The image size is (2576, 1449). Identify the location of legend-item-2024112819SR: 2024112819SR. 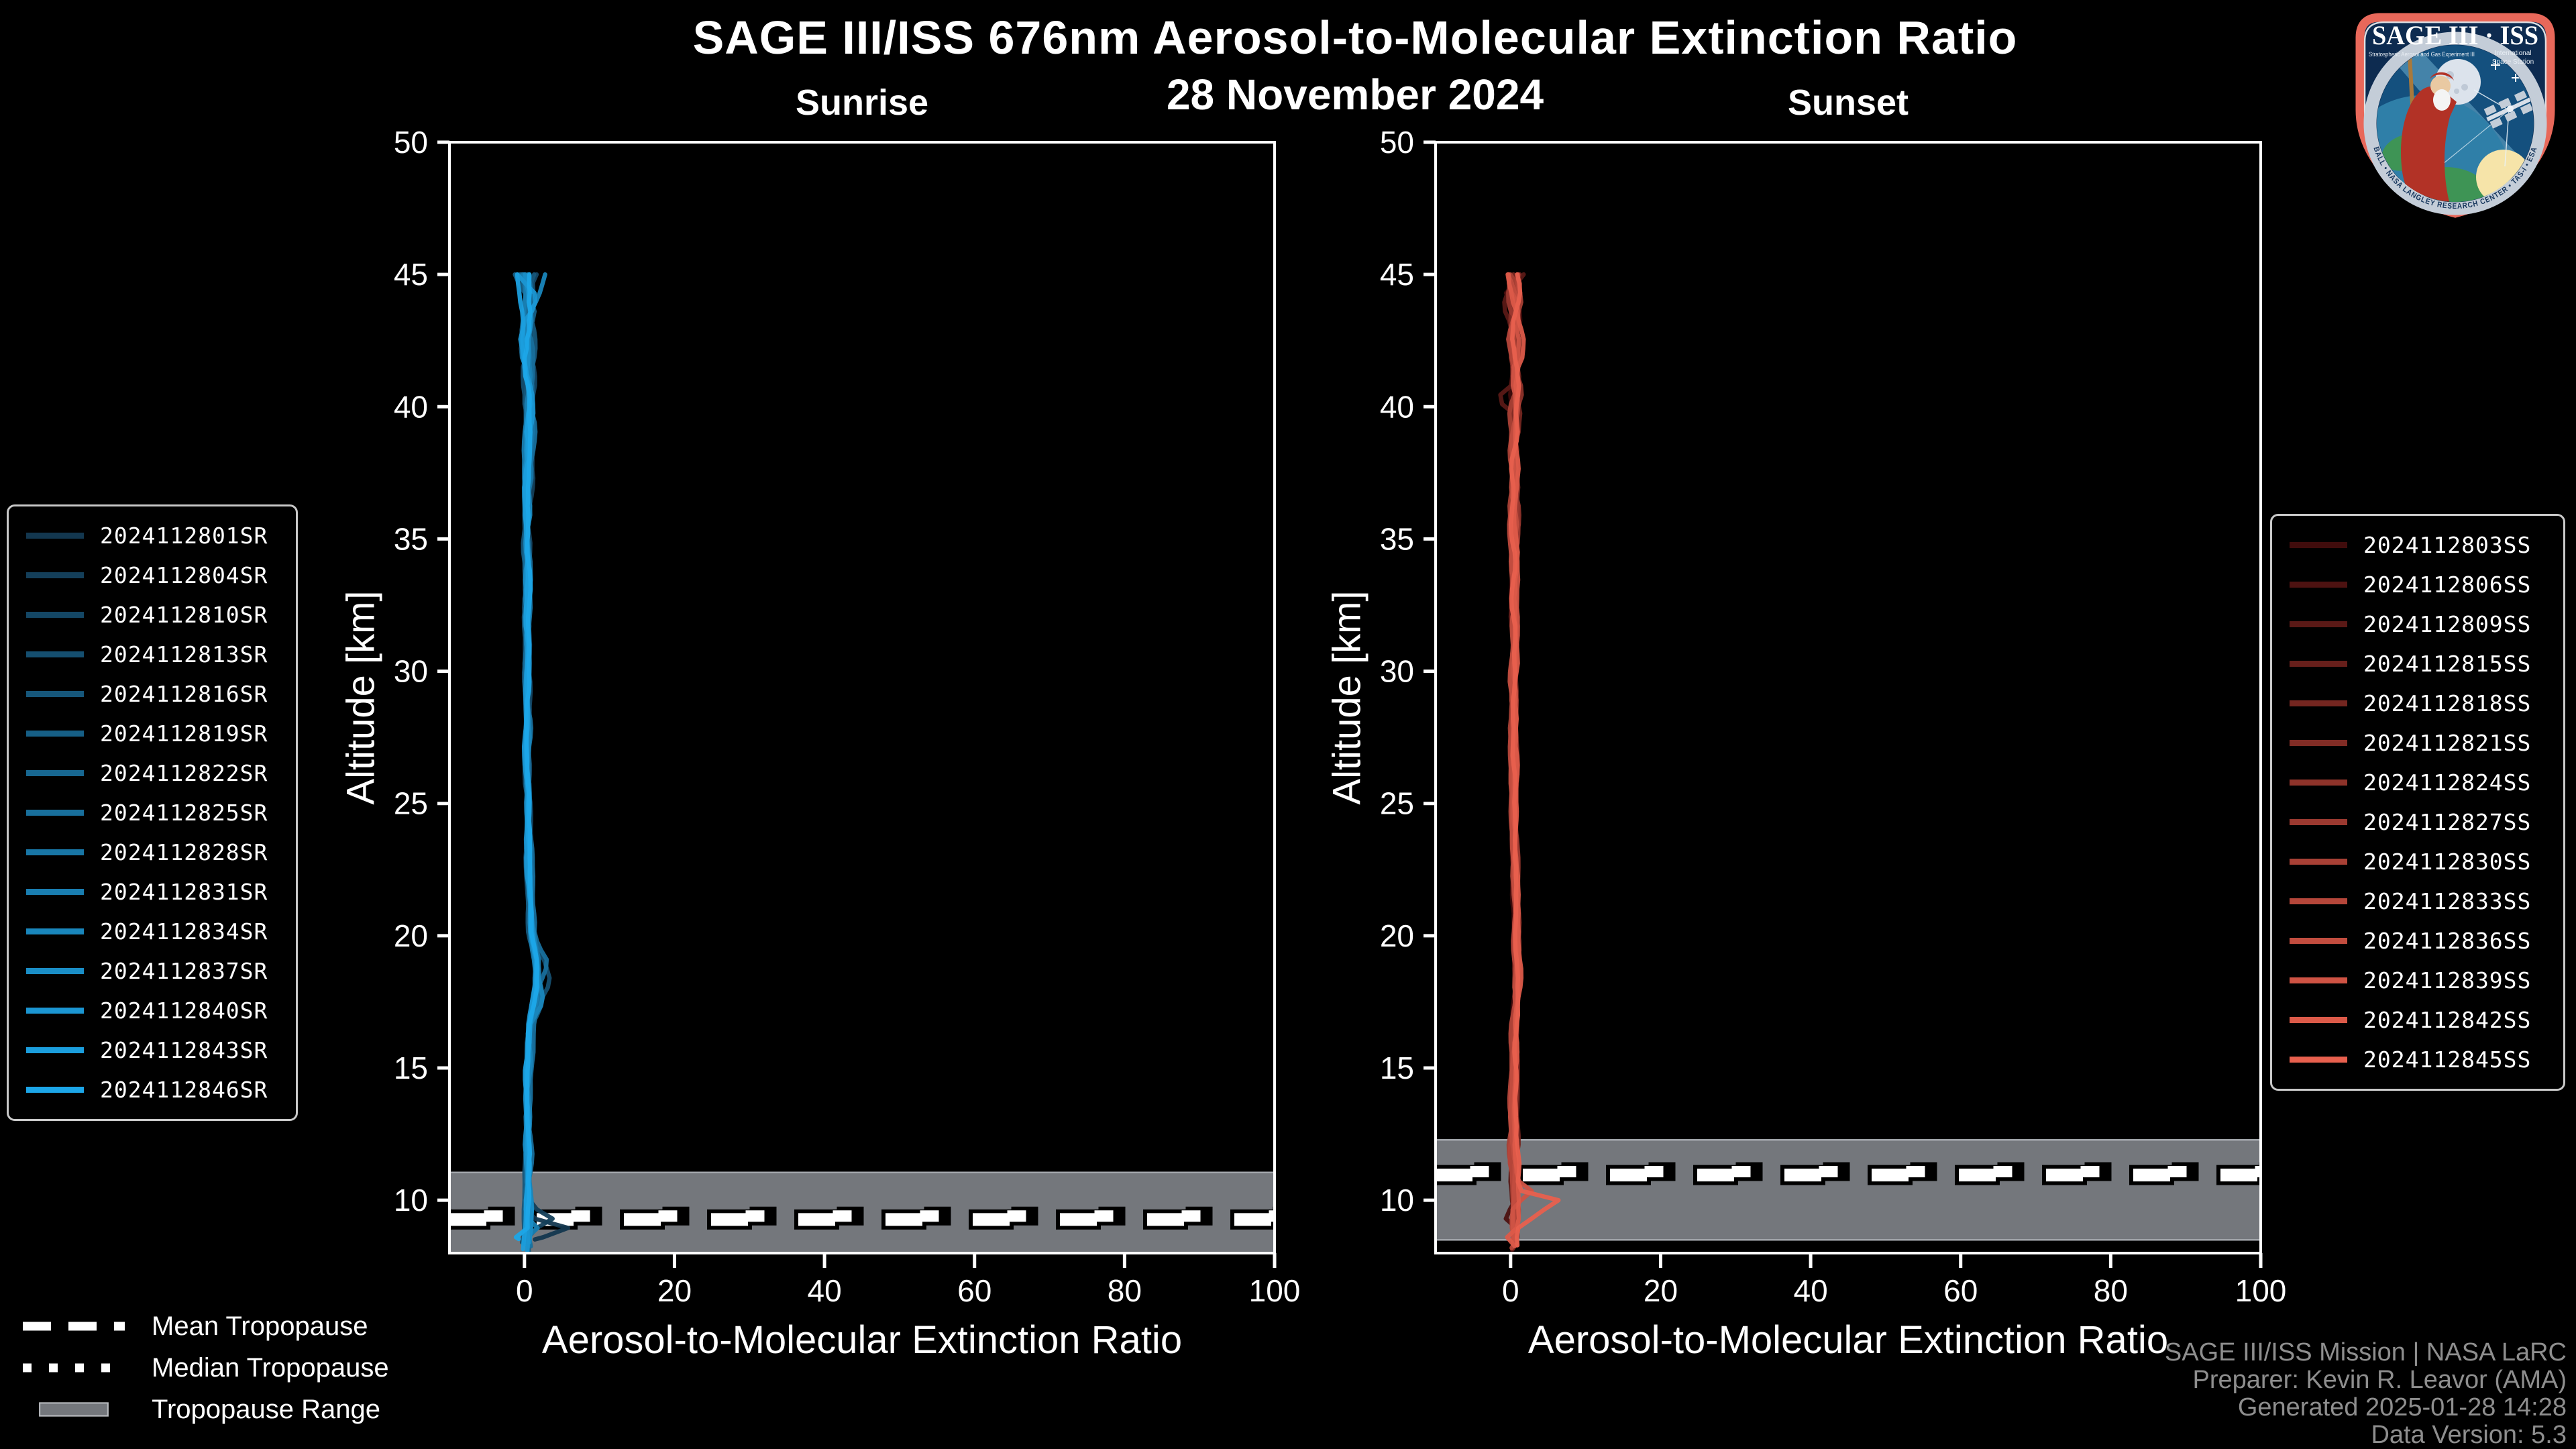
(152, 733).